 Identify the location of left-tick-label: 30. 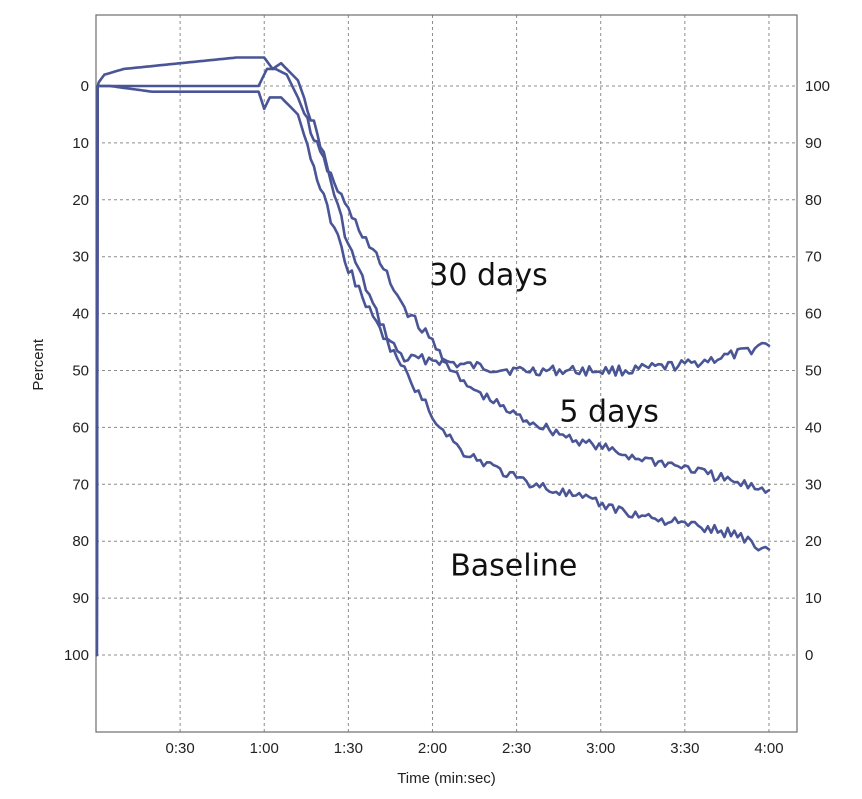
(80, 257).